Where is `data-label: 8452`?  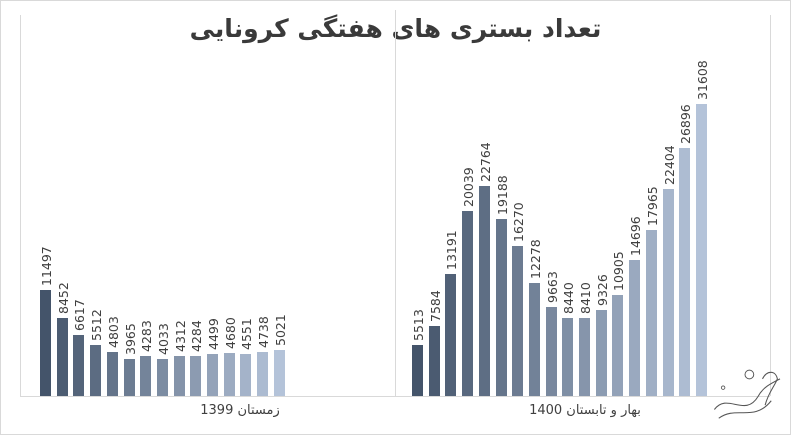 data-label: 8452 is located at coordinates (63, 298).